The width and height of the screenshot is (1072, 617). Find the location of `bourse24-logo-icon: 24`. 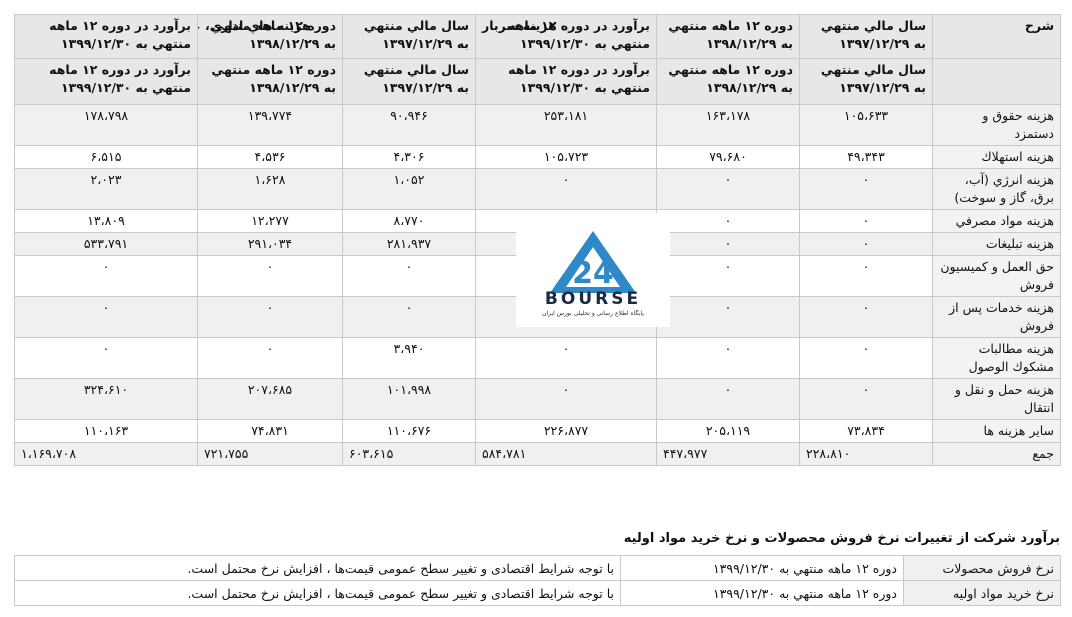

bourse24-logo-icon: 24 is located at coordinates (593, 262).